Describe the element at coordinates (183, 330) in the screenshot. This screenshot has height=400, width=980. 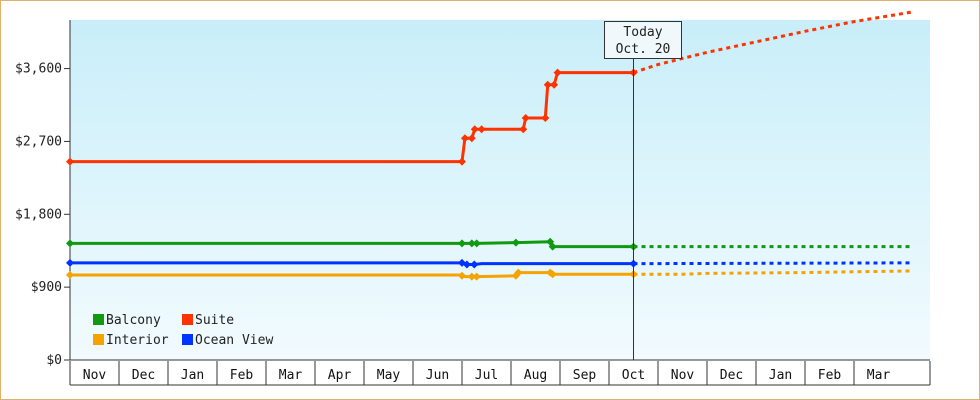
I see `legend: Balcony Suite Interior Ocean View` at that location.